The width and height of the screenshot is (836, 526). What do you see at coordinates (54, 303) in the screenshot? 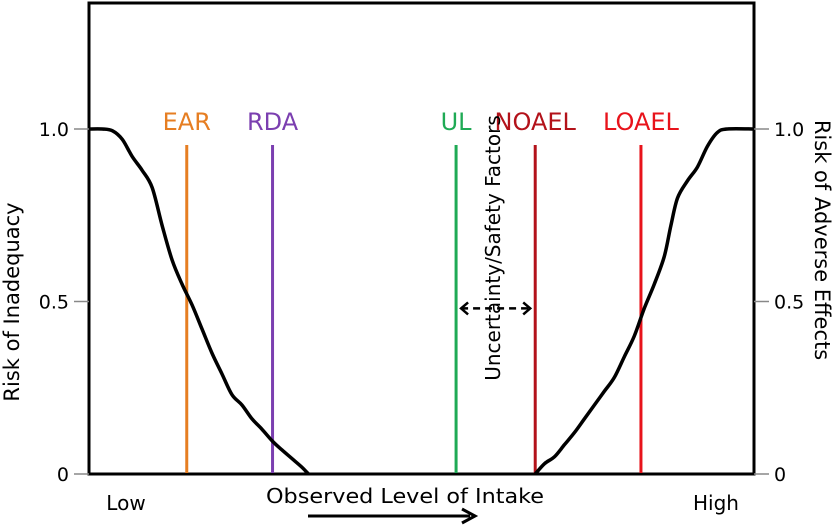
I see `left-tick-label: 0.5` at bounding box center [54, 303].